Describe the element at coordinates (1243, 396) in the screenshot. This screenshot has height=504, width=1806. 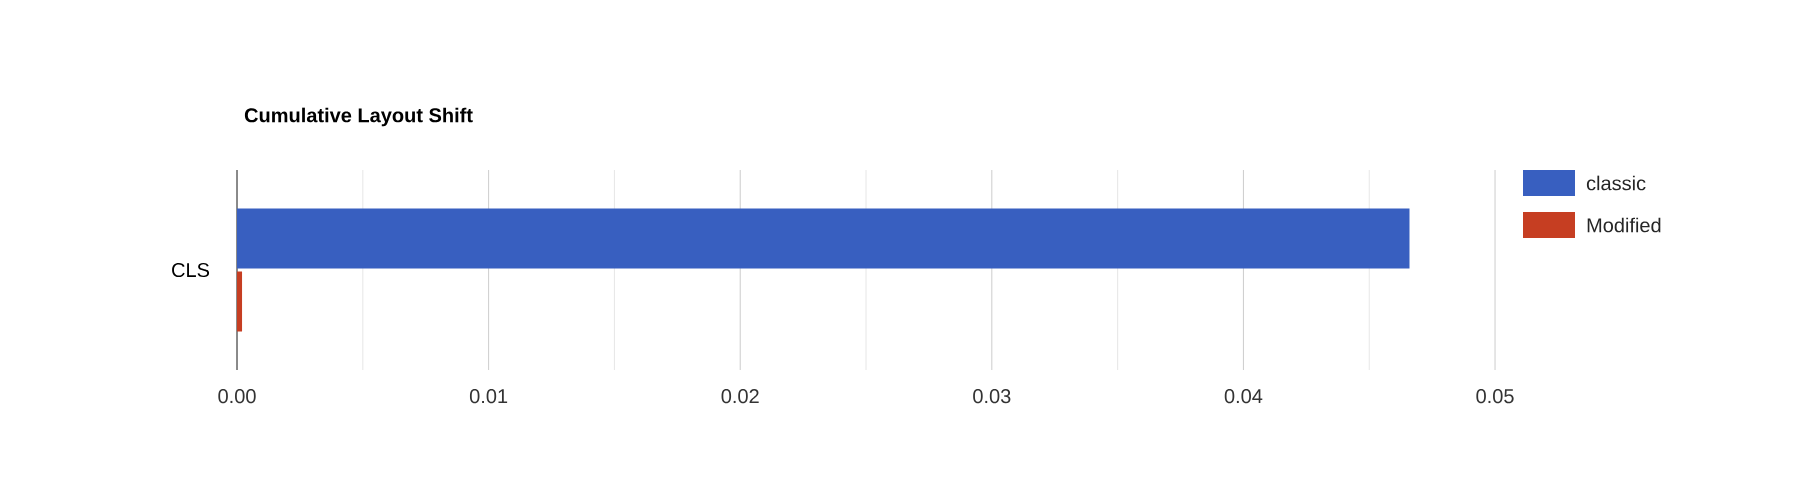
I see `x-tick-label: 0.04` at that location.